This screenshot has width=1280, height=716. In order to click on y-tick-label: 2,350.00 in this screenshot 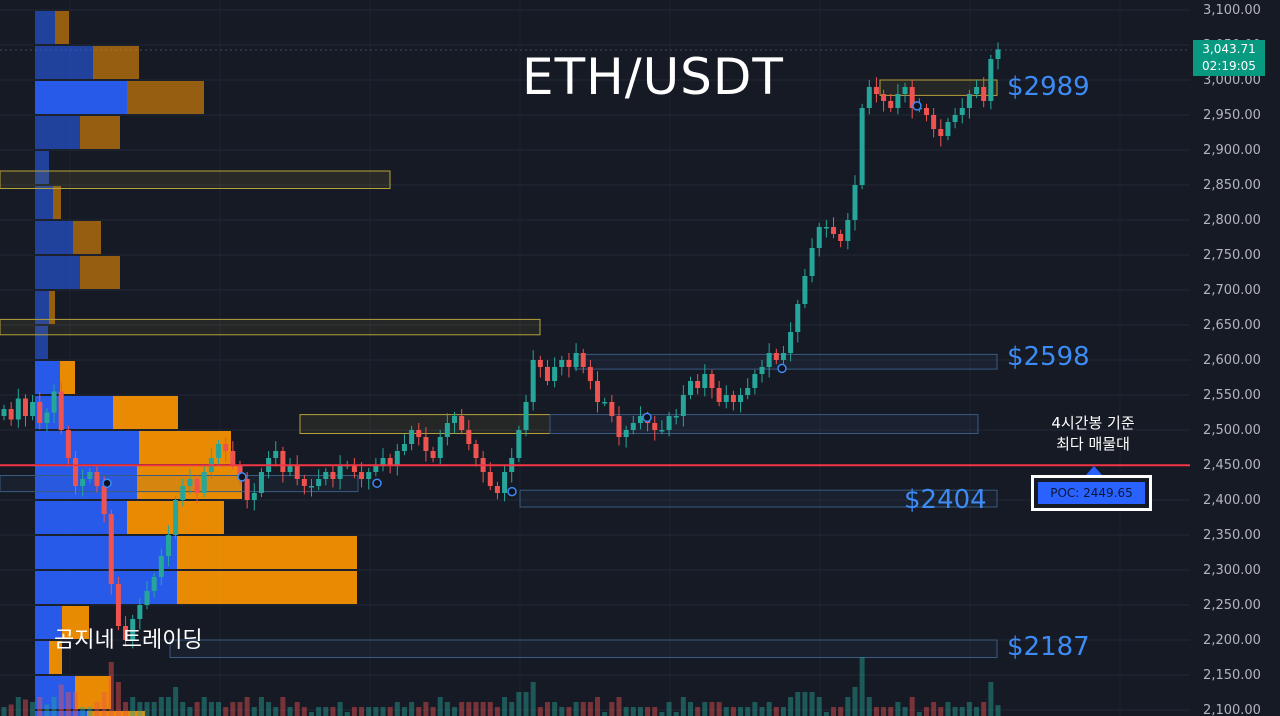, I will do `click(1232, 535)`.